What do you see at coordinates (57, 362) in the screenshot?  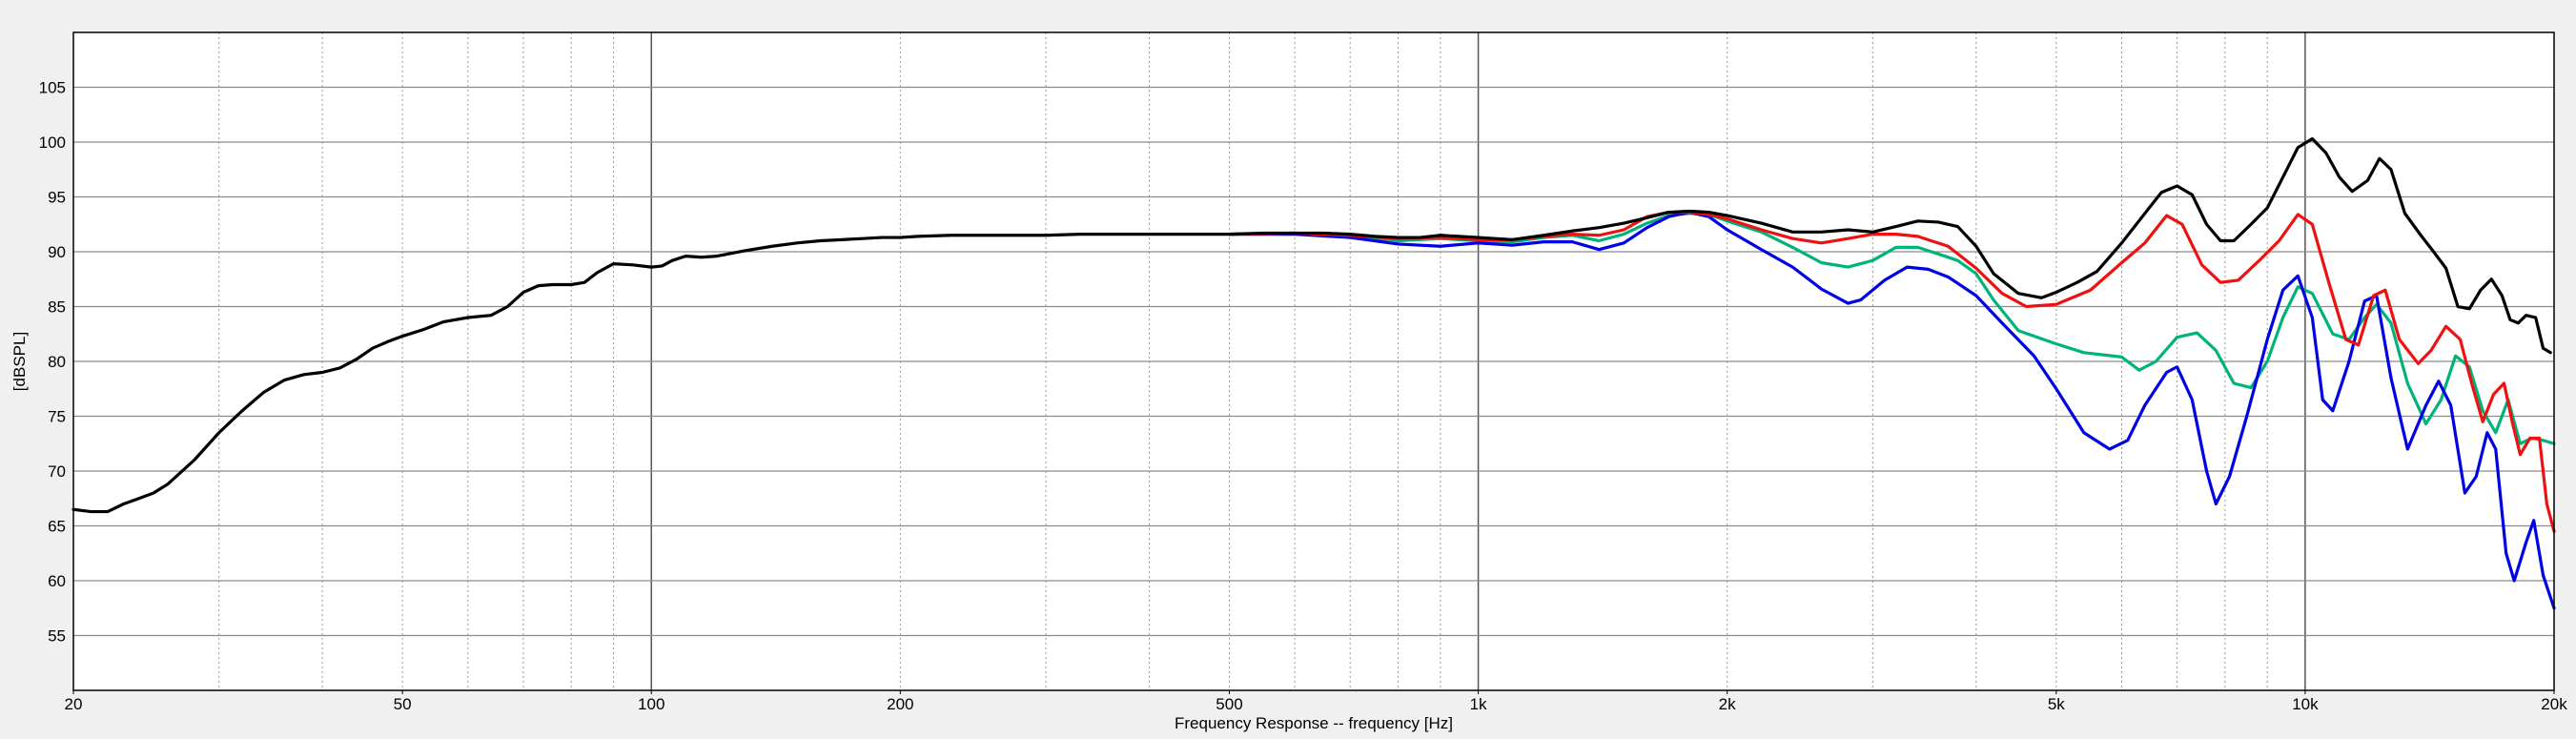 I see `y-tick-label: 80` at bounding box center [57, 362].